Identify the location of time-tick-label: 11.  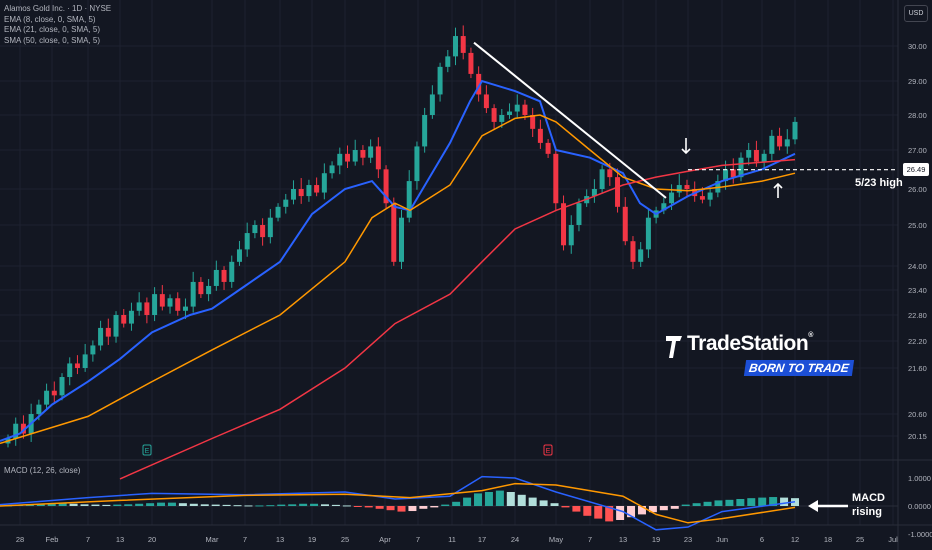
(452, 539).